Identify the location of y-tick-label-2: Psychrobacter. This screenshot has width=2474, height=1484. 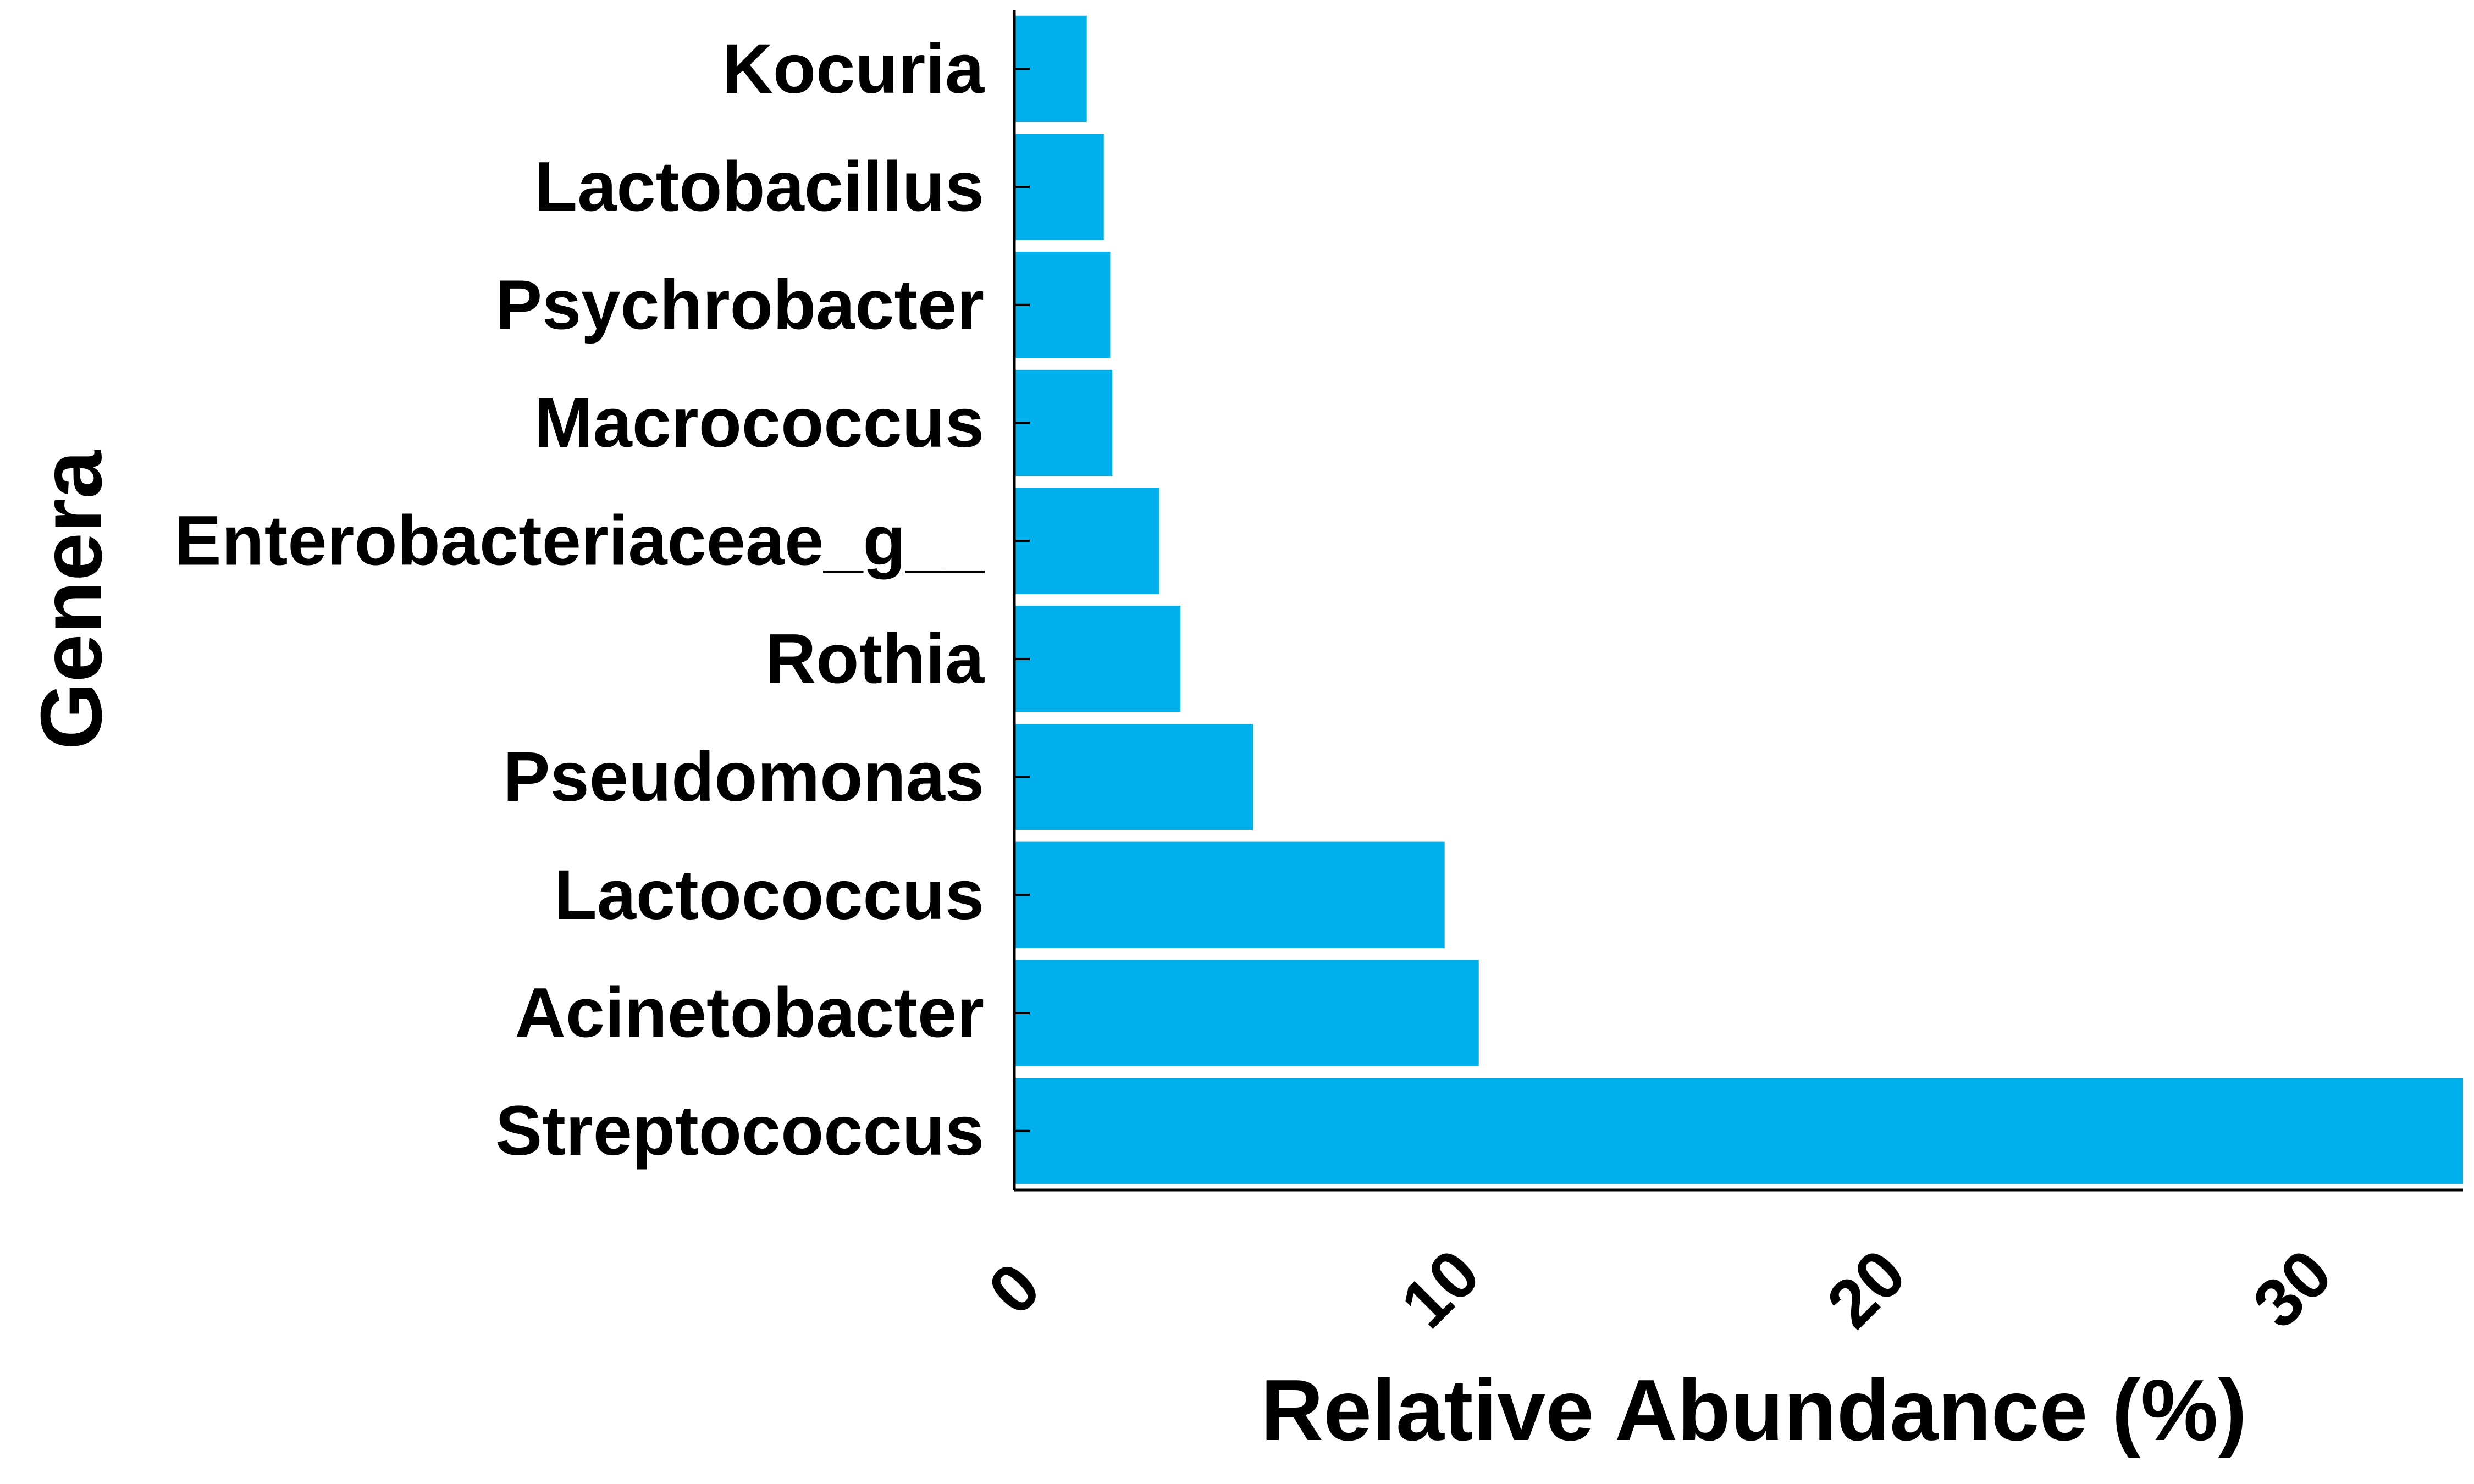
(740, 304).